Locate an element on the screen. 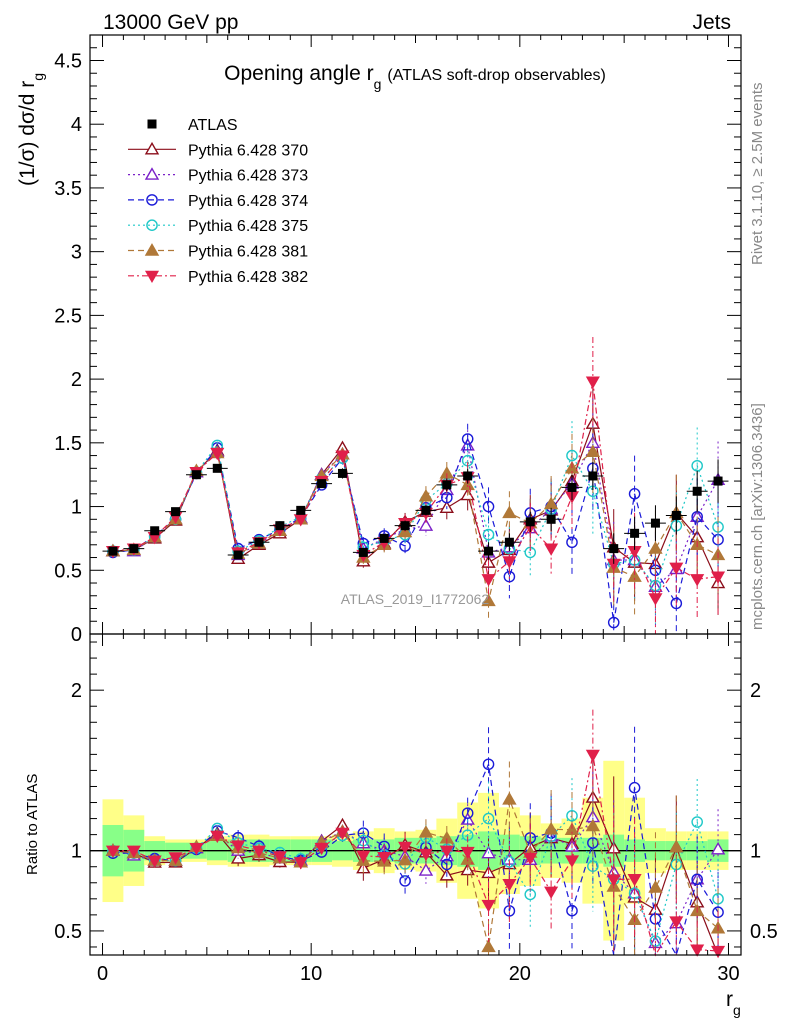  y-tick-label: 3.5 is located at coordinates (68, 189).